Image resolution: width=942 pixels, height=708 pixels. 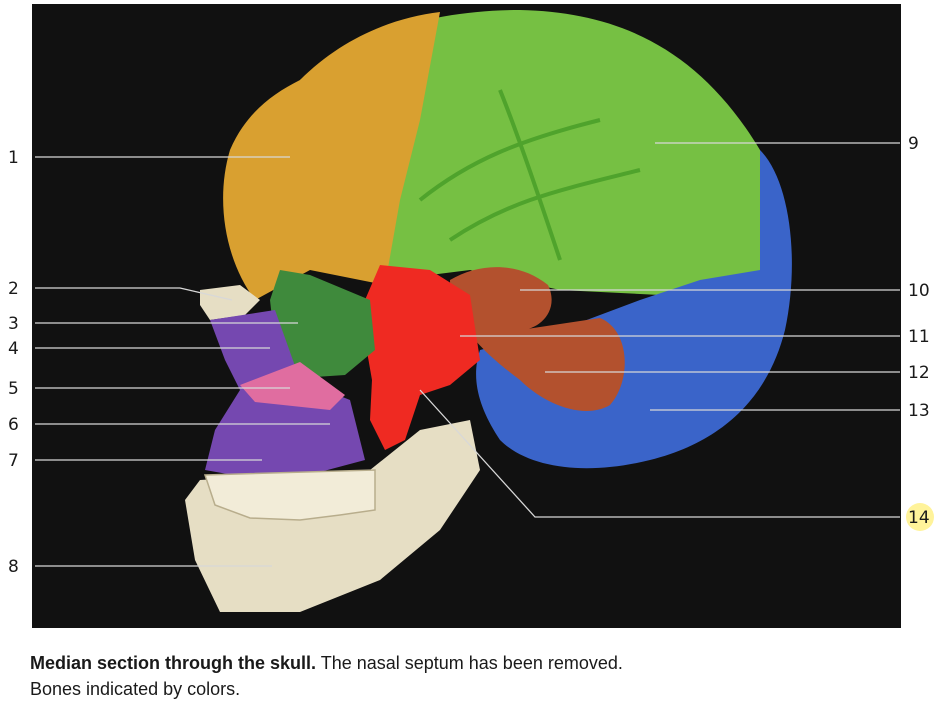 What do you see at coordinates (919, 291) in the screenshot?
I see `label-10: 10` at bounding box center [919, 291].